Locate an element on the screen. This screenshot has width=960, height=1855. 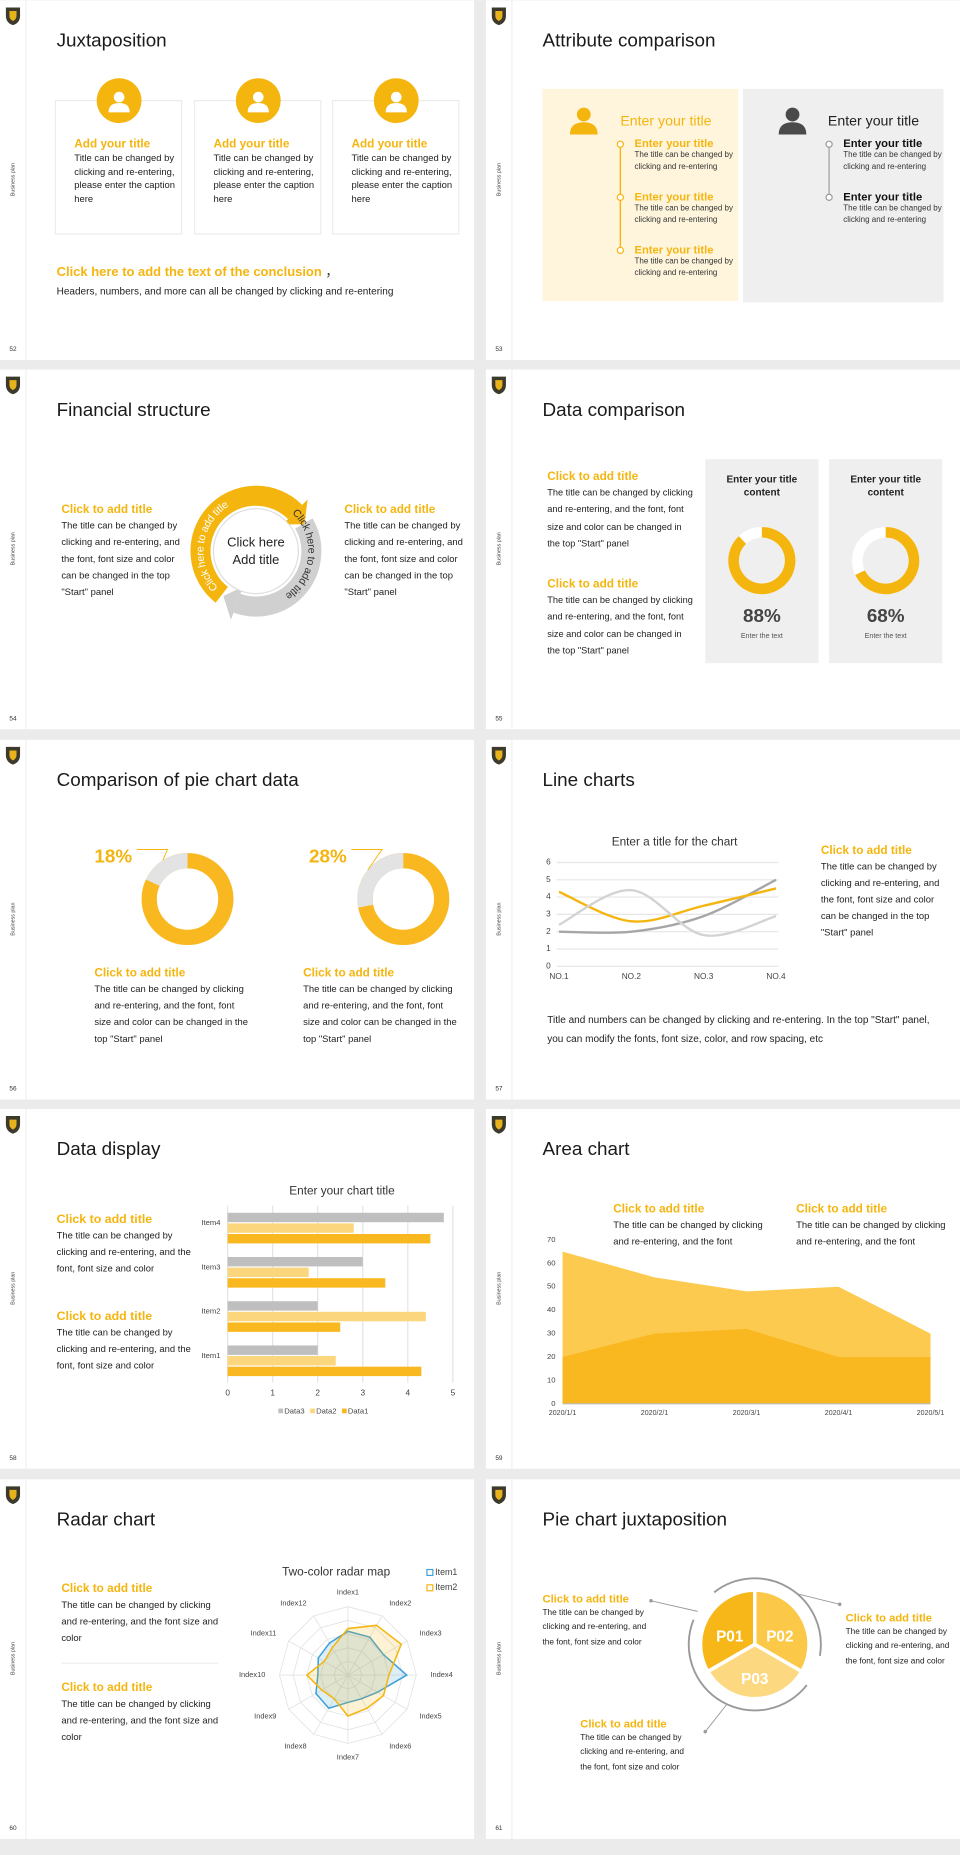
y-tick-label: Item4 is located at coordinates (211, 1222).